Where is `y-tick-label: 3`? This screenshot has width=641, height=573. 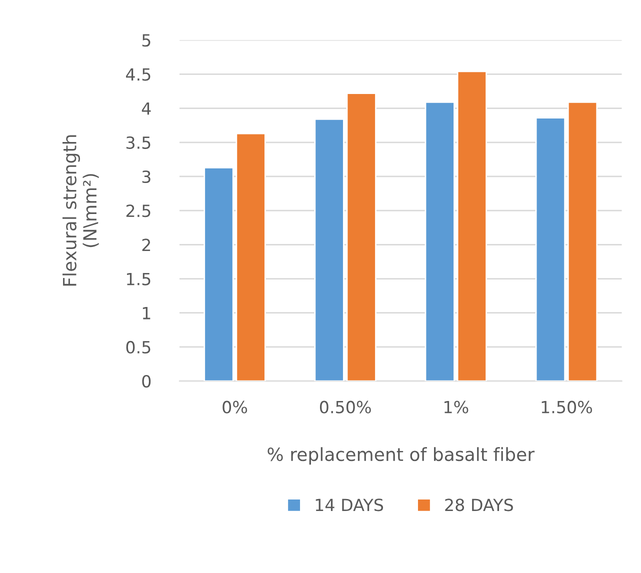 y-tick-label: 3 is located at coordinates (146, 177).